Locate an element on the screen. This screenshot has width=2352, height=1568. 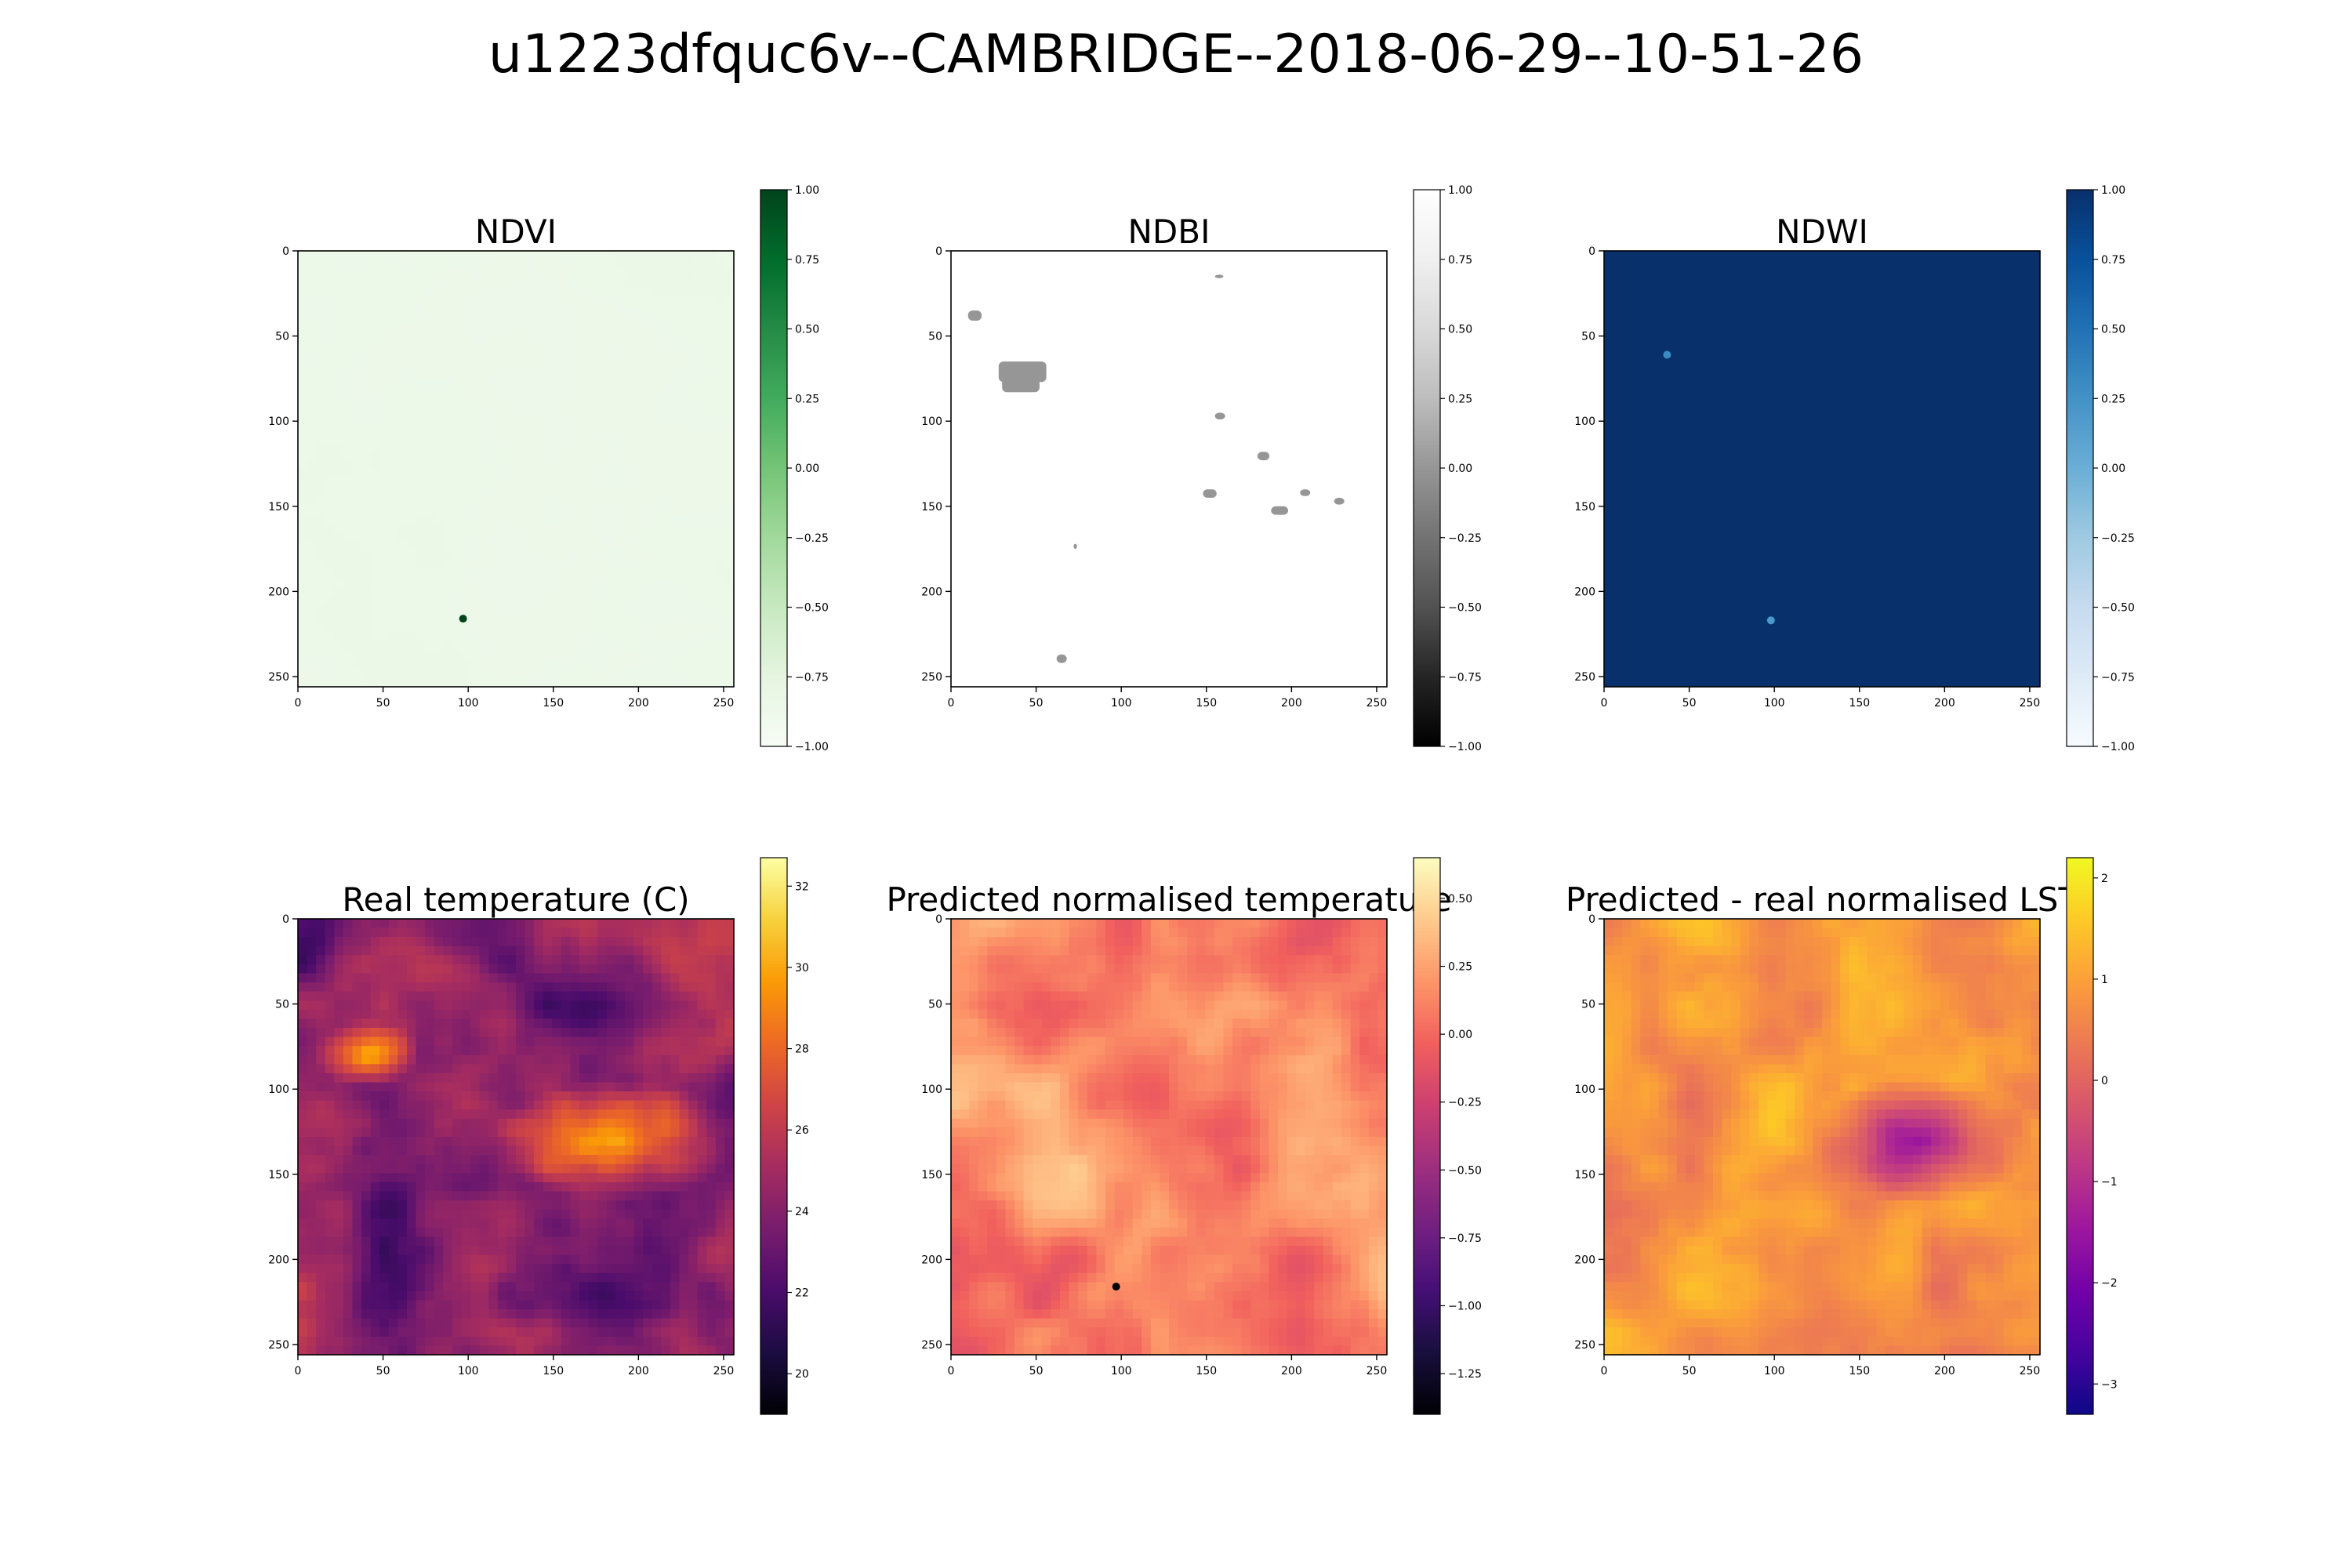
heatmap-patch is located at coordinates (1219, 416).